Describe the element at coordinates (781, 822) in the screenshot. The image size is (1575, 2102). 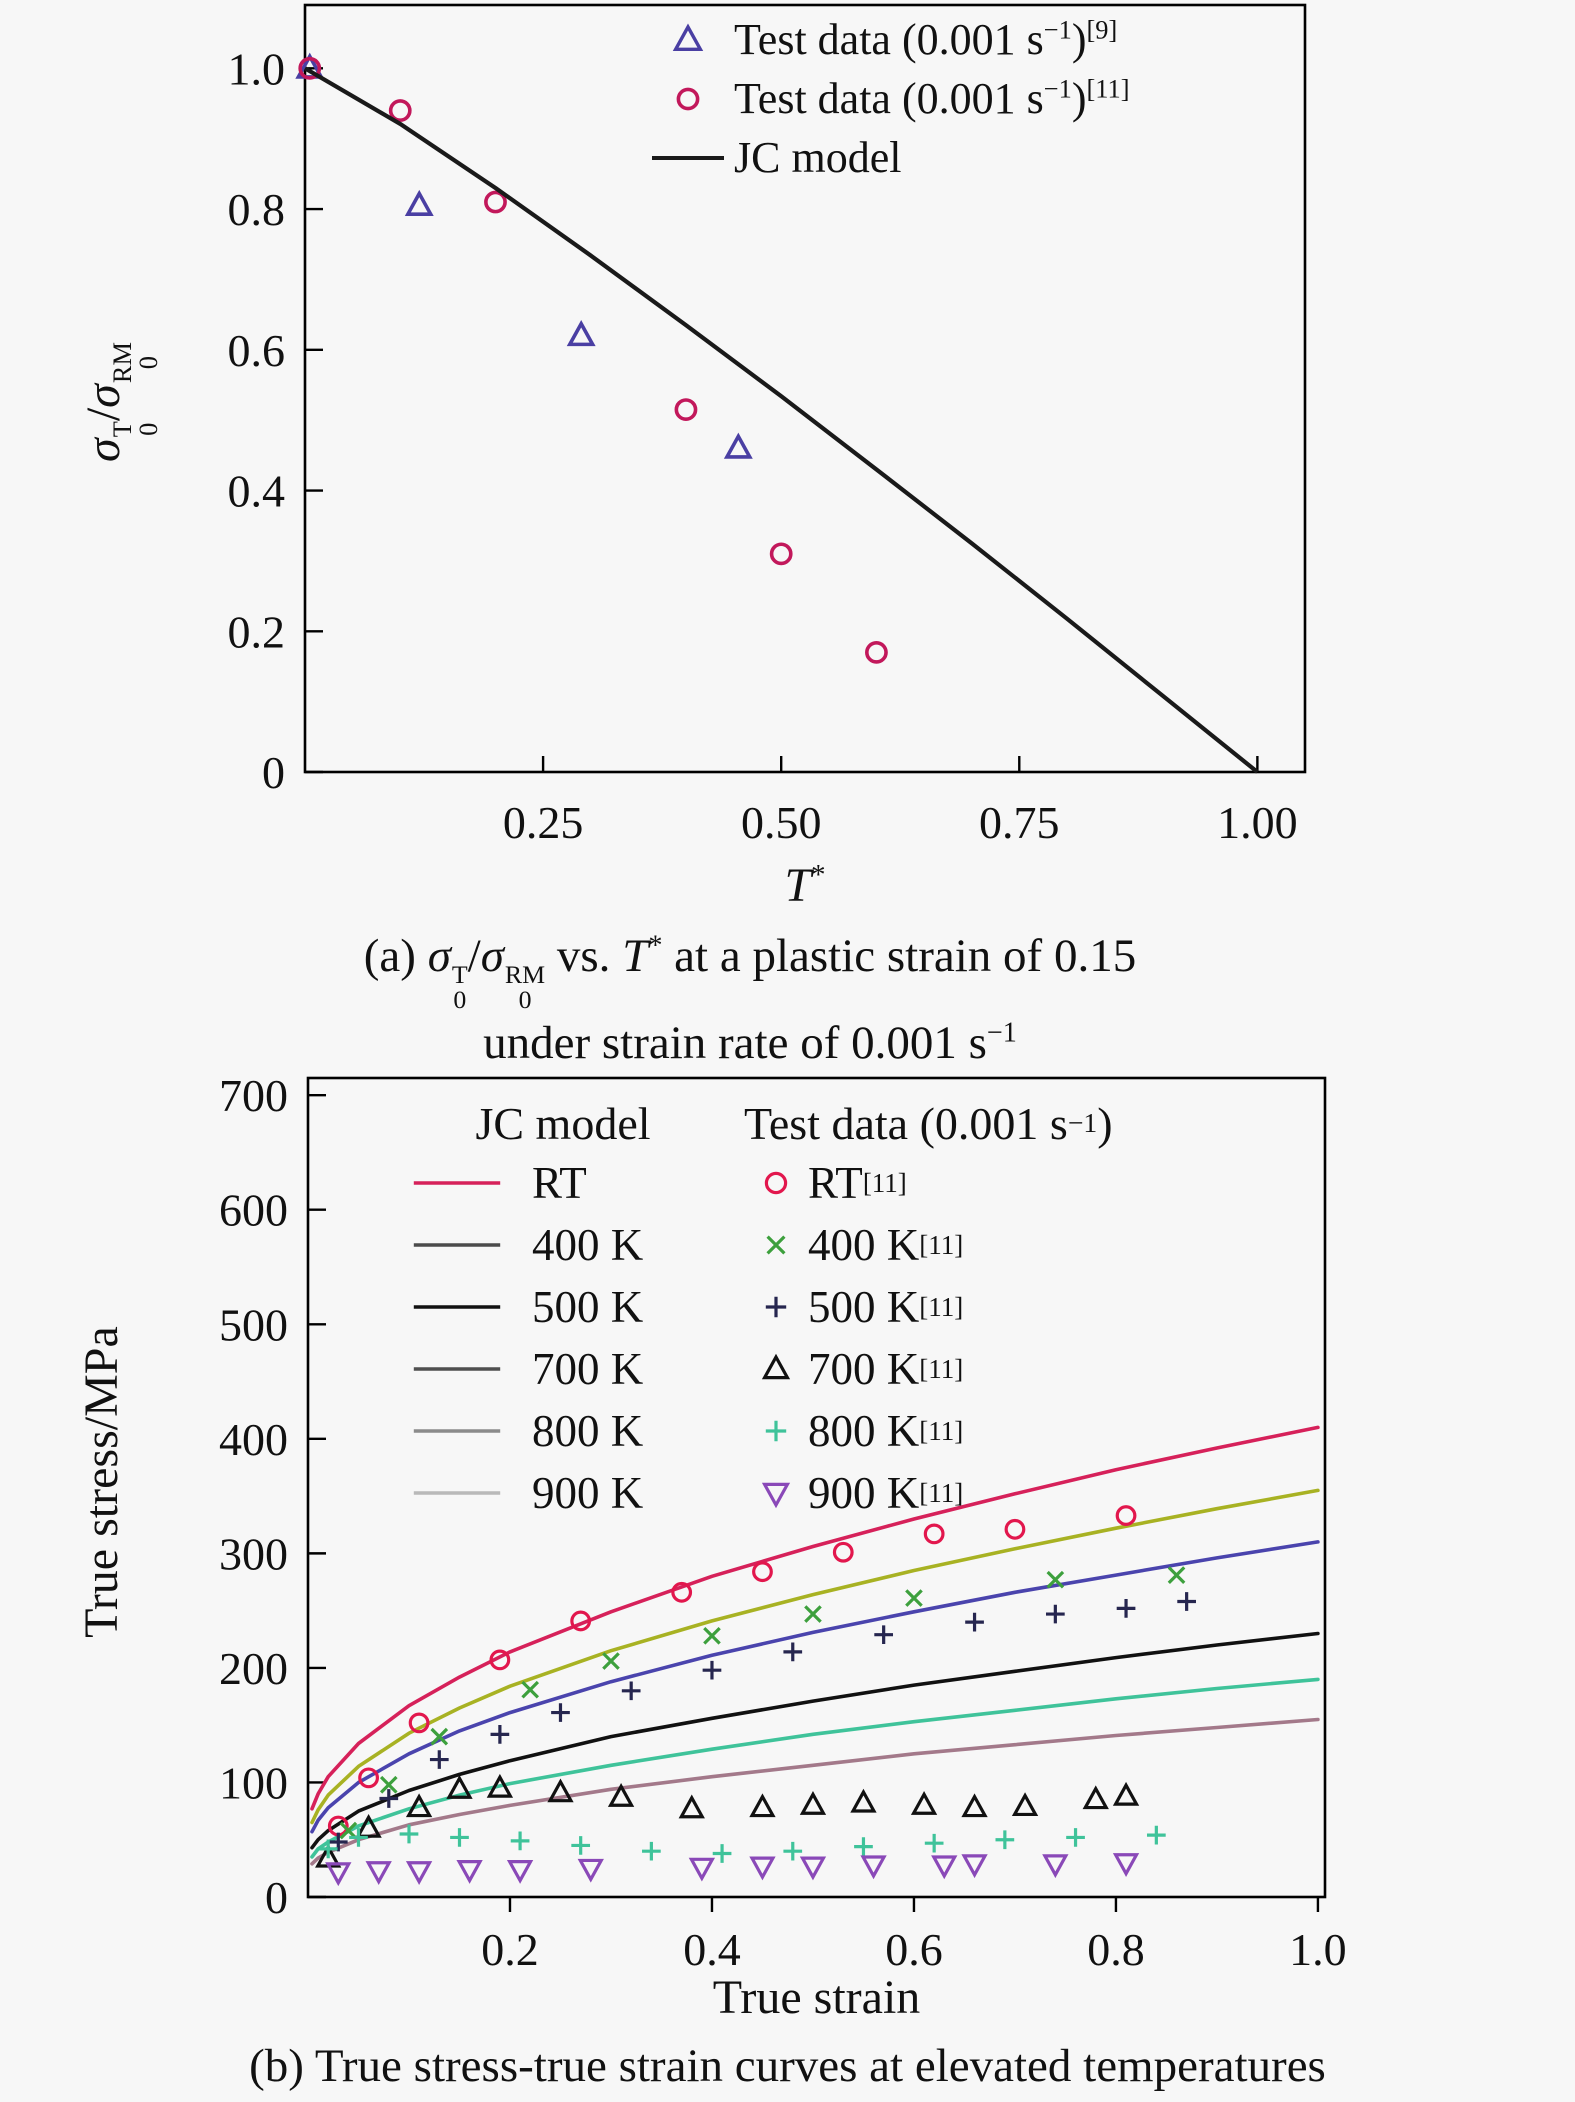
I see `x-tick-label: 0.50` at that location.